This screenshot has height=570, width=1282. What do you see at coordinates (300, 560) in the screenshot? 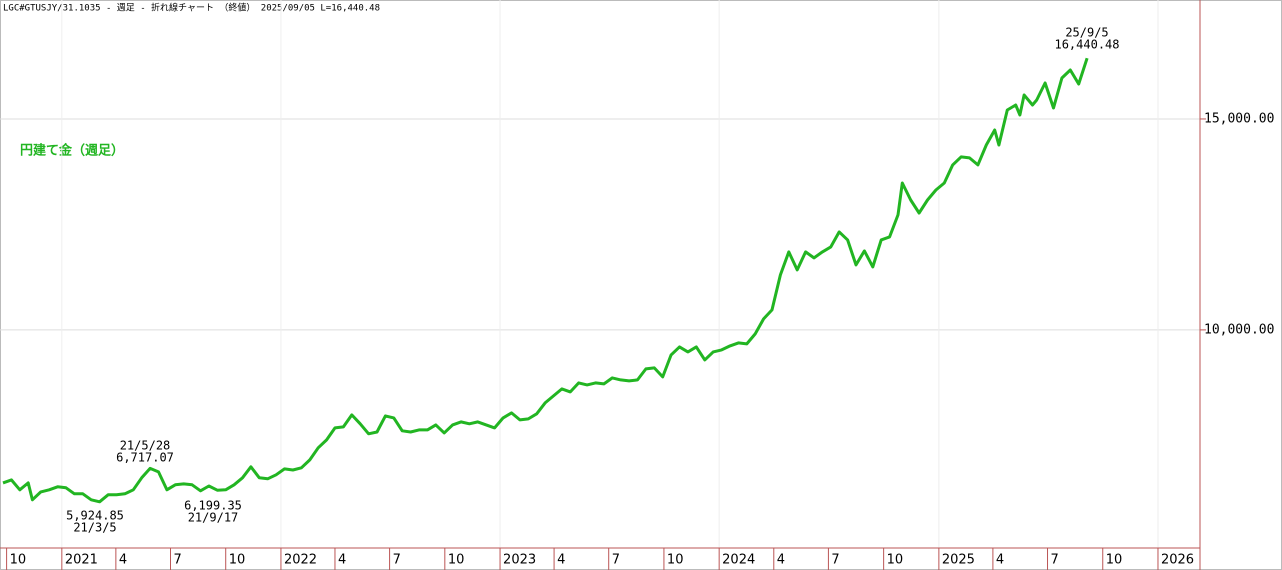
I see `x-tick-label: 2022` at bounding box center [300, 560].